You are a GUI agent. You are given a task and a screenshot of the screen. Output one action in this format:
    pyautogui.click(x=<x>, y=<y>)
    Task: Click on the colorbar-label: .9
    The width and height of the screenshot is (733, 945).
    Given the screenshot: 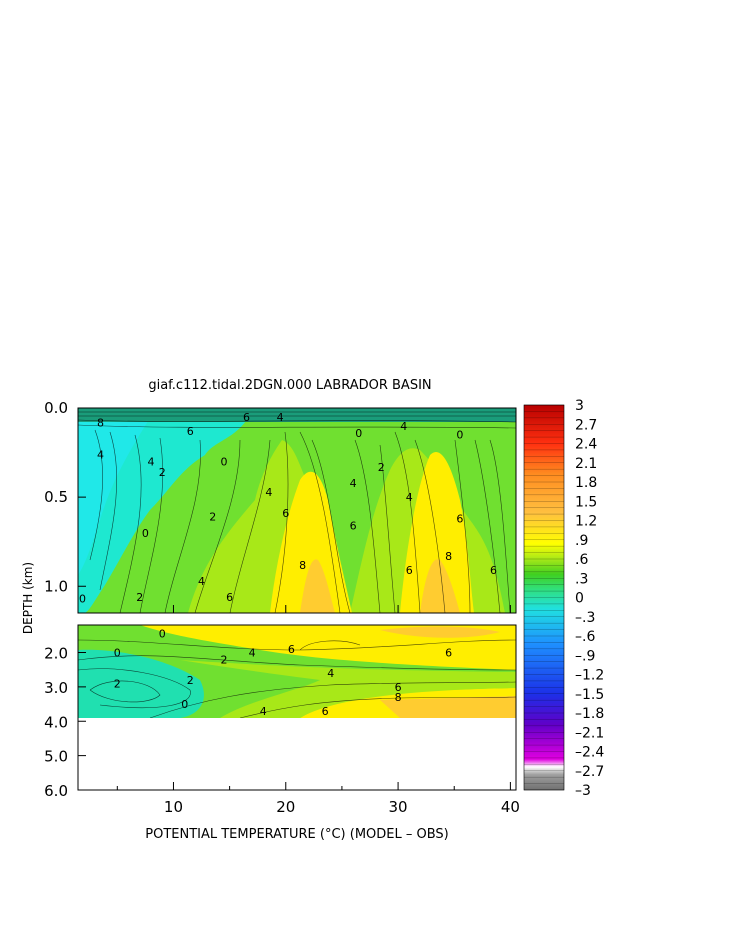 What is the action you would take?
    pyautogui.click(x=581, y=541)
    